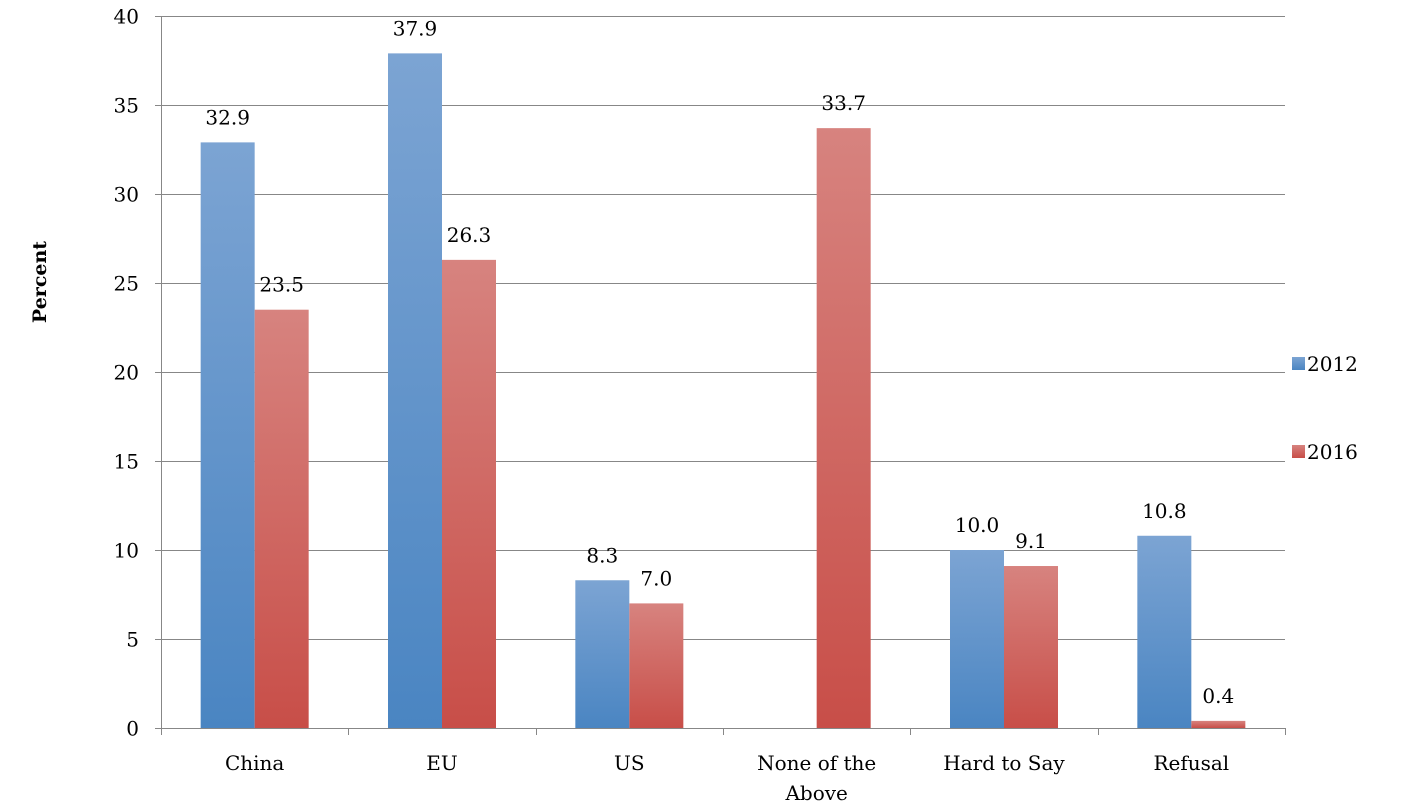 This screenshot has width=1414, height=807. What do you see at coordinates (1218, 696) in the screenshot?
I see `data-label: 0.4` at bounding box center [1218, 696].